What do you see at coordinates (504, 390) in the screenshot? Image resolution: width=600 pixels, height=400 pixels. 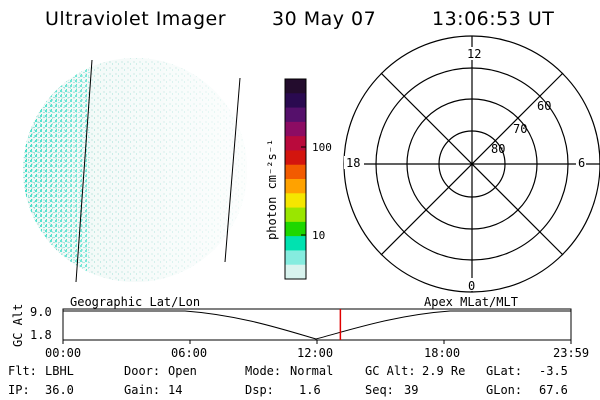 I see `glon-label: GLon:` at bounding box center [504, 390].